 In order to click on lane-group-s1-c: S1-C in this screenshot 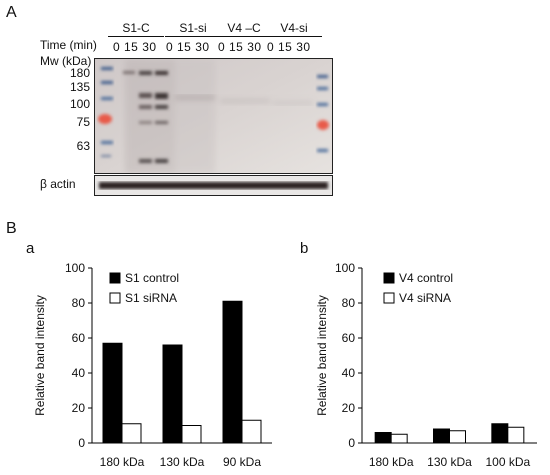, I will do `click(136, 29)`.